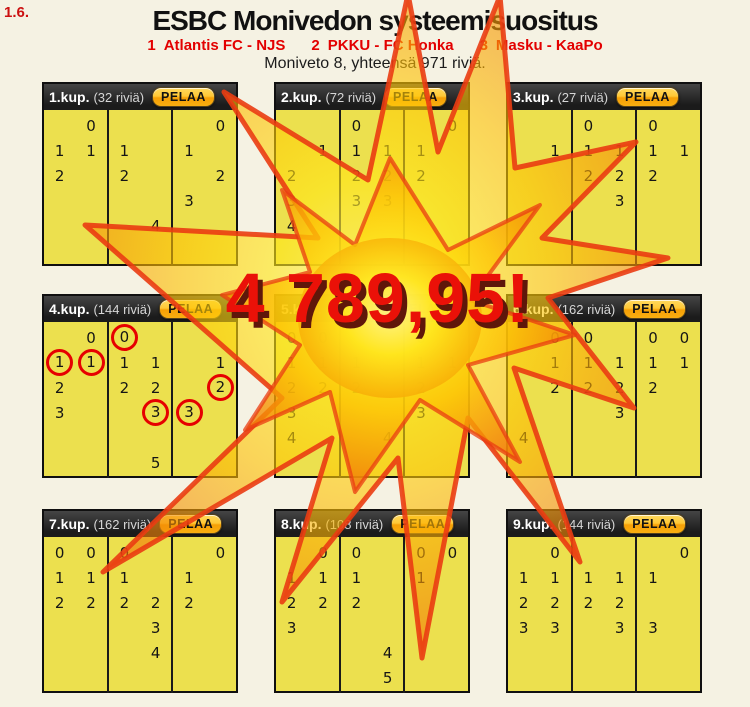  What do you see at coordinates (604, 601) in the screenshot?
I see `coupon-card-9: 9.kup. (144 riviä) PELAA 1 2 3 0 1 2 3 1 2 1 2 3 1 3 0` at bounding box center [604, 601].